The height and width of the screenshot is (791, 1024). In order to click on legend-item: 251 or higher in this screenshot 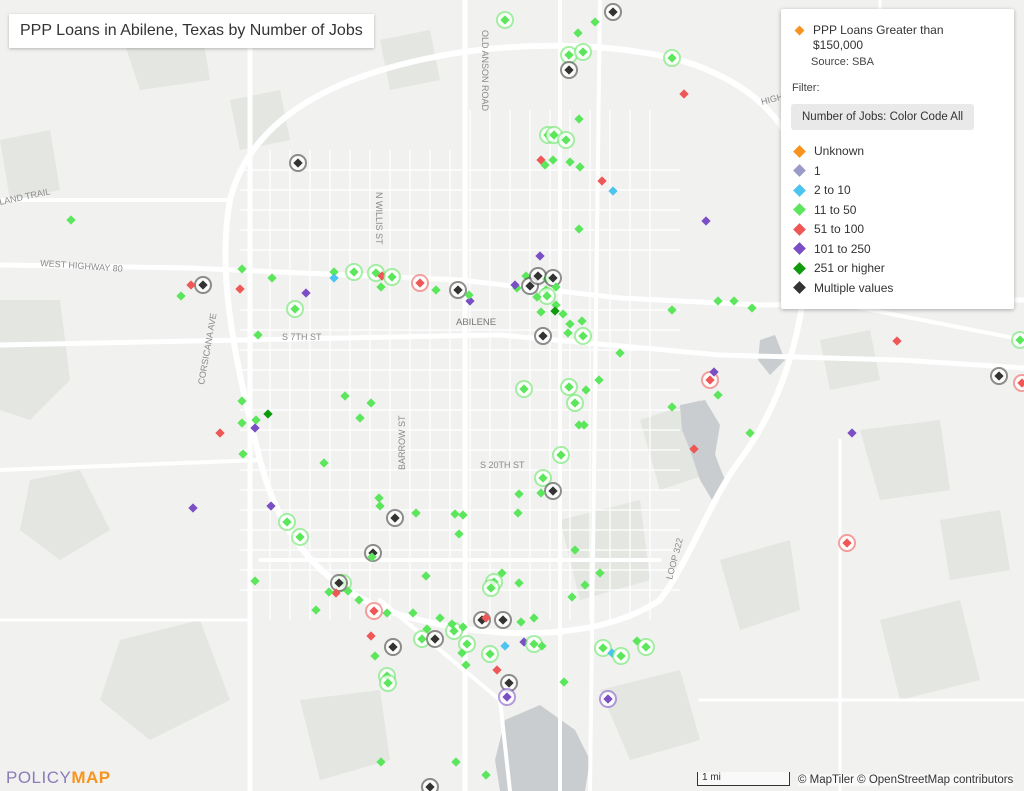, I will do `click(839, 268)`.